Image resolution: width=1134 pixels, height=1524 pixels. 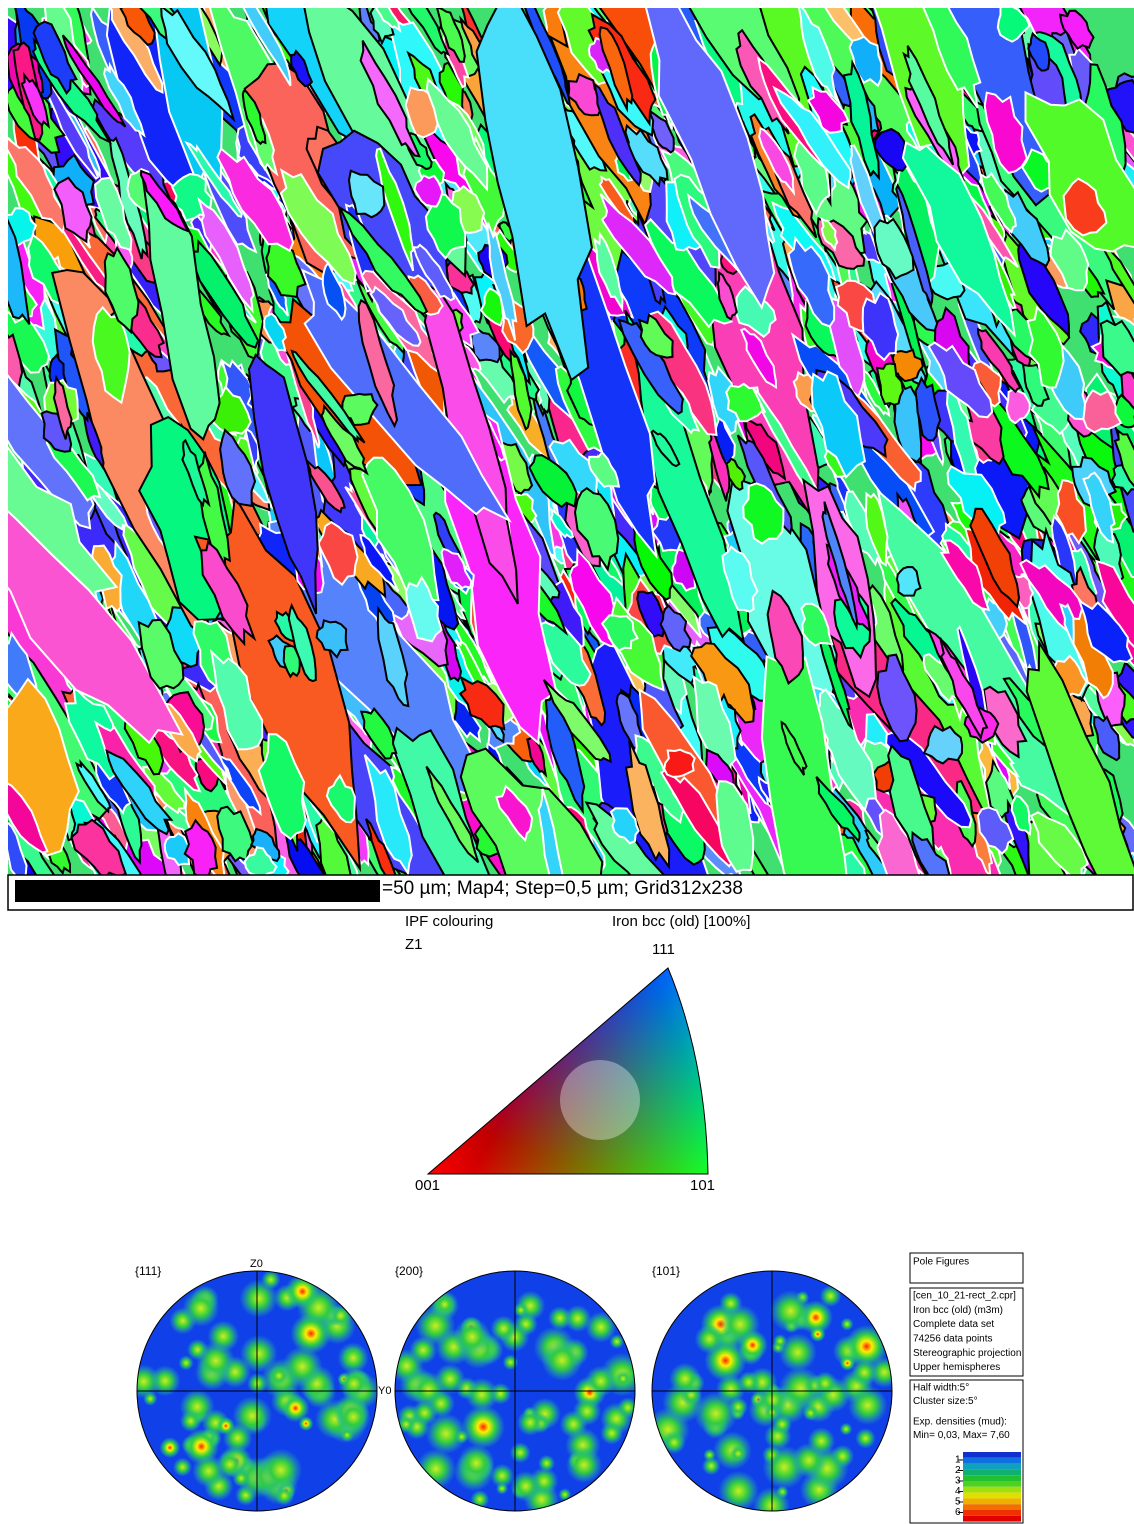 What do you see at coordinates (148, 1271) in the screenshot?
I see `pole-label: {111}` at bounding box center [148, 1271].